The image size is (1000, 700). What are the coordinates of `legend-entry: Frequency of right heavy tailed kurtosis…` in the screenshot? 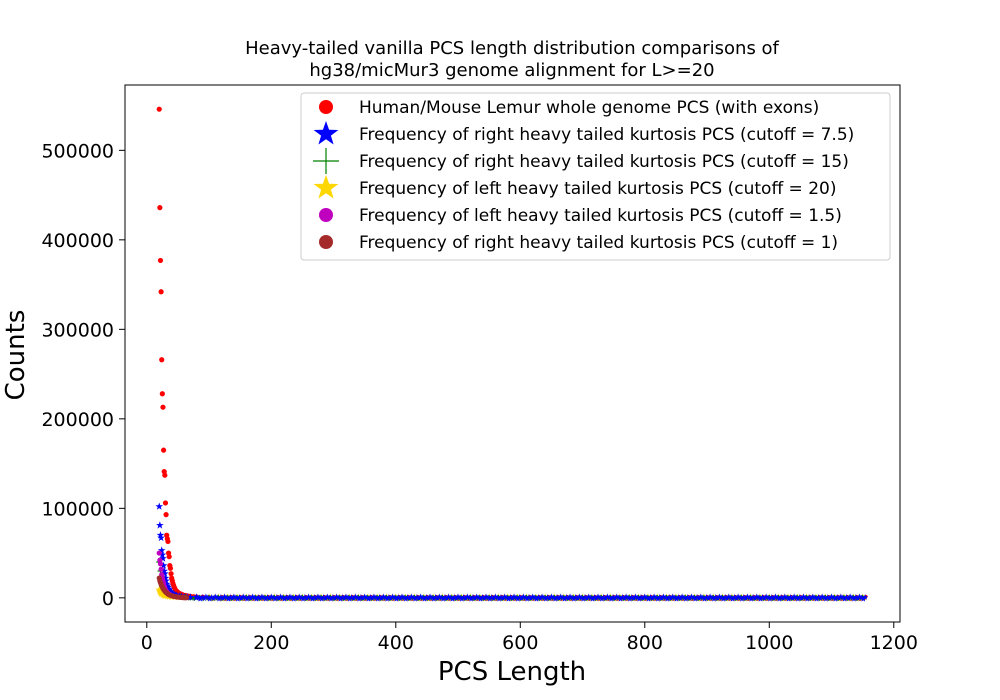 It's located at (583, 133).